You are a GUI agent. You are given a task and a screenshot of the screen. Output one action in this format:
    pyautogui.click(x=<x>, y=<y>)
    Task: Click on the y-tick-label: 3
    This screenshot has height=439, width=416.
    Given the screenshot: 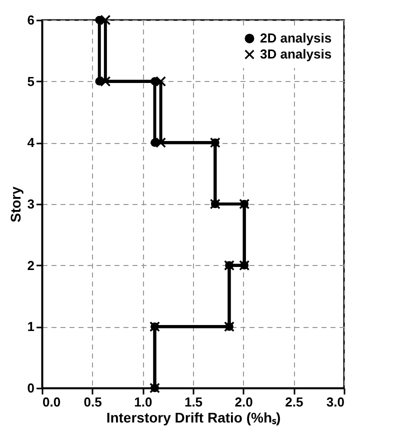 What is the action you would take?
    pyautogui.click(x=30, y=204)
    